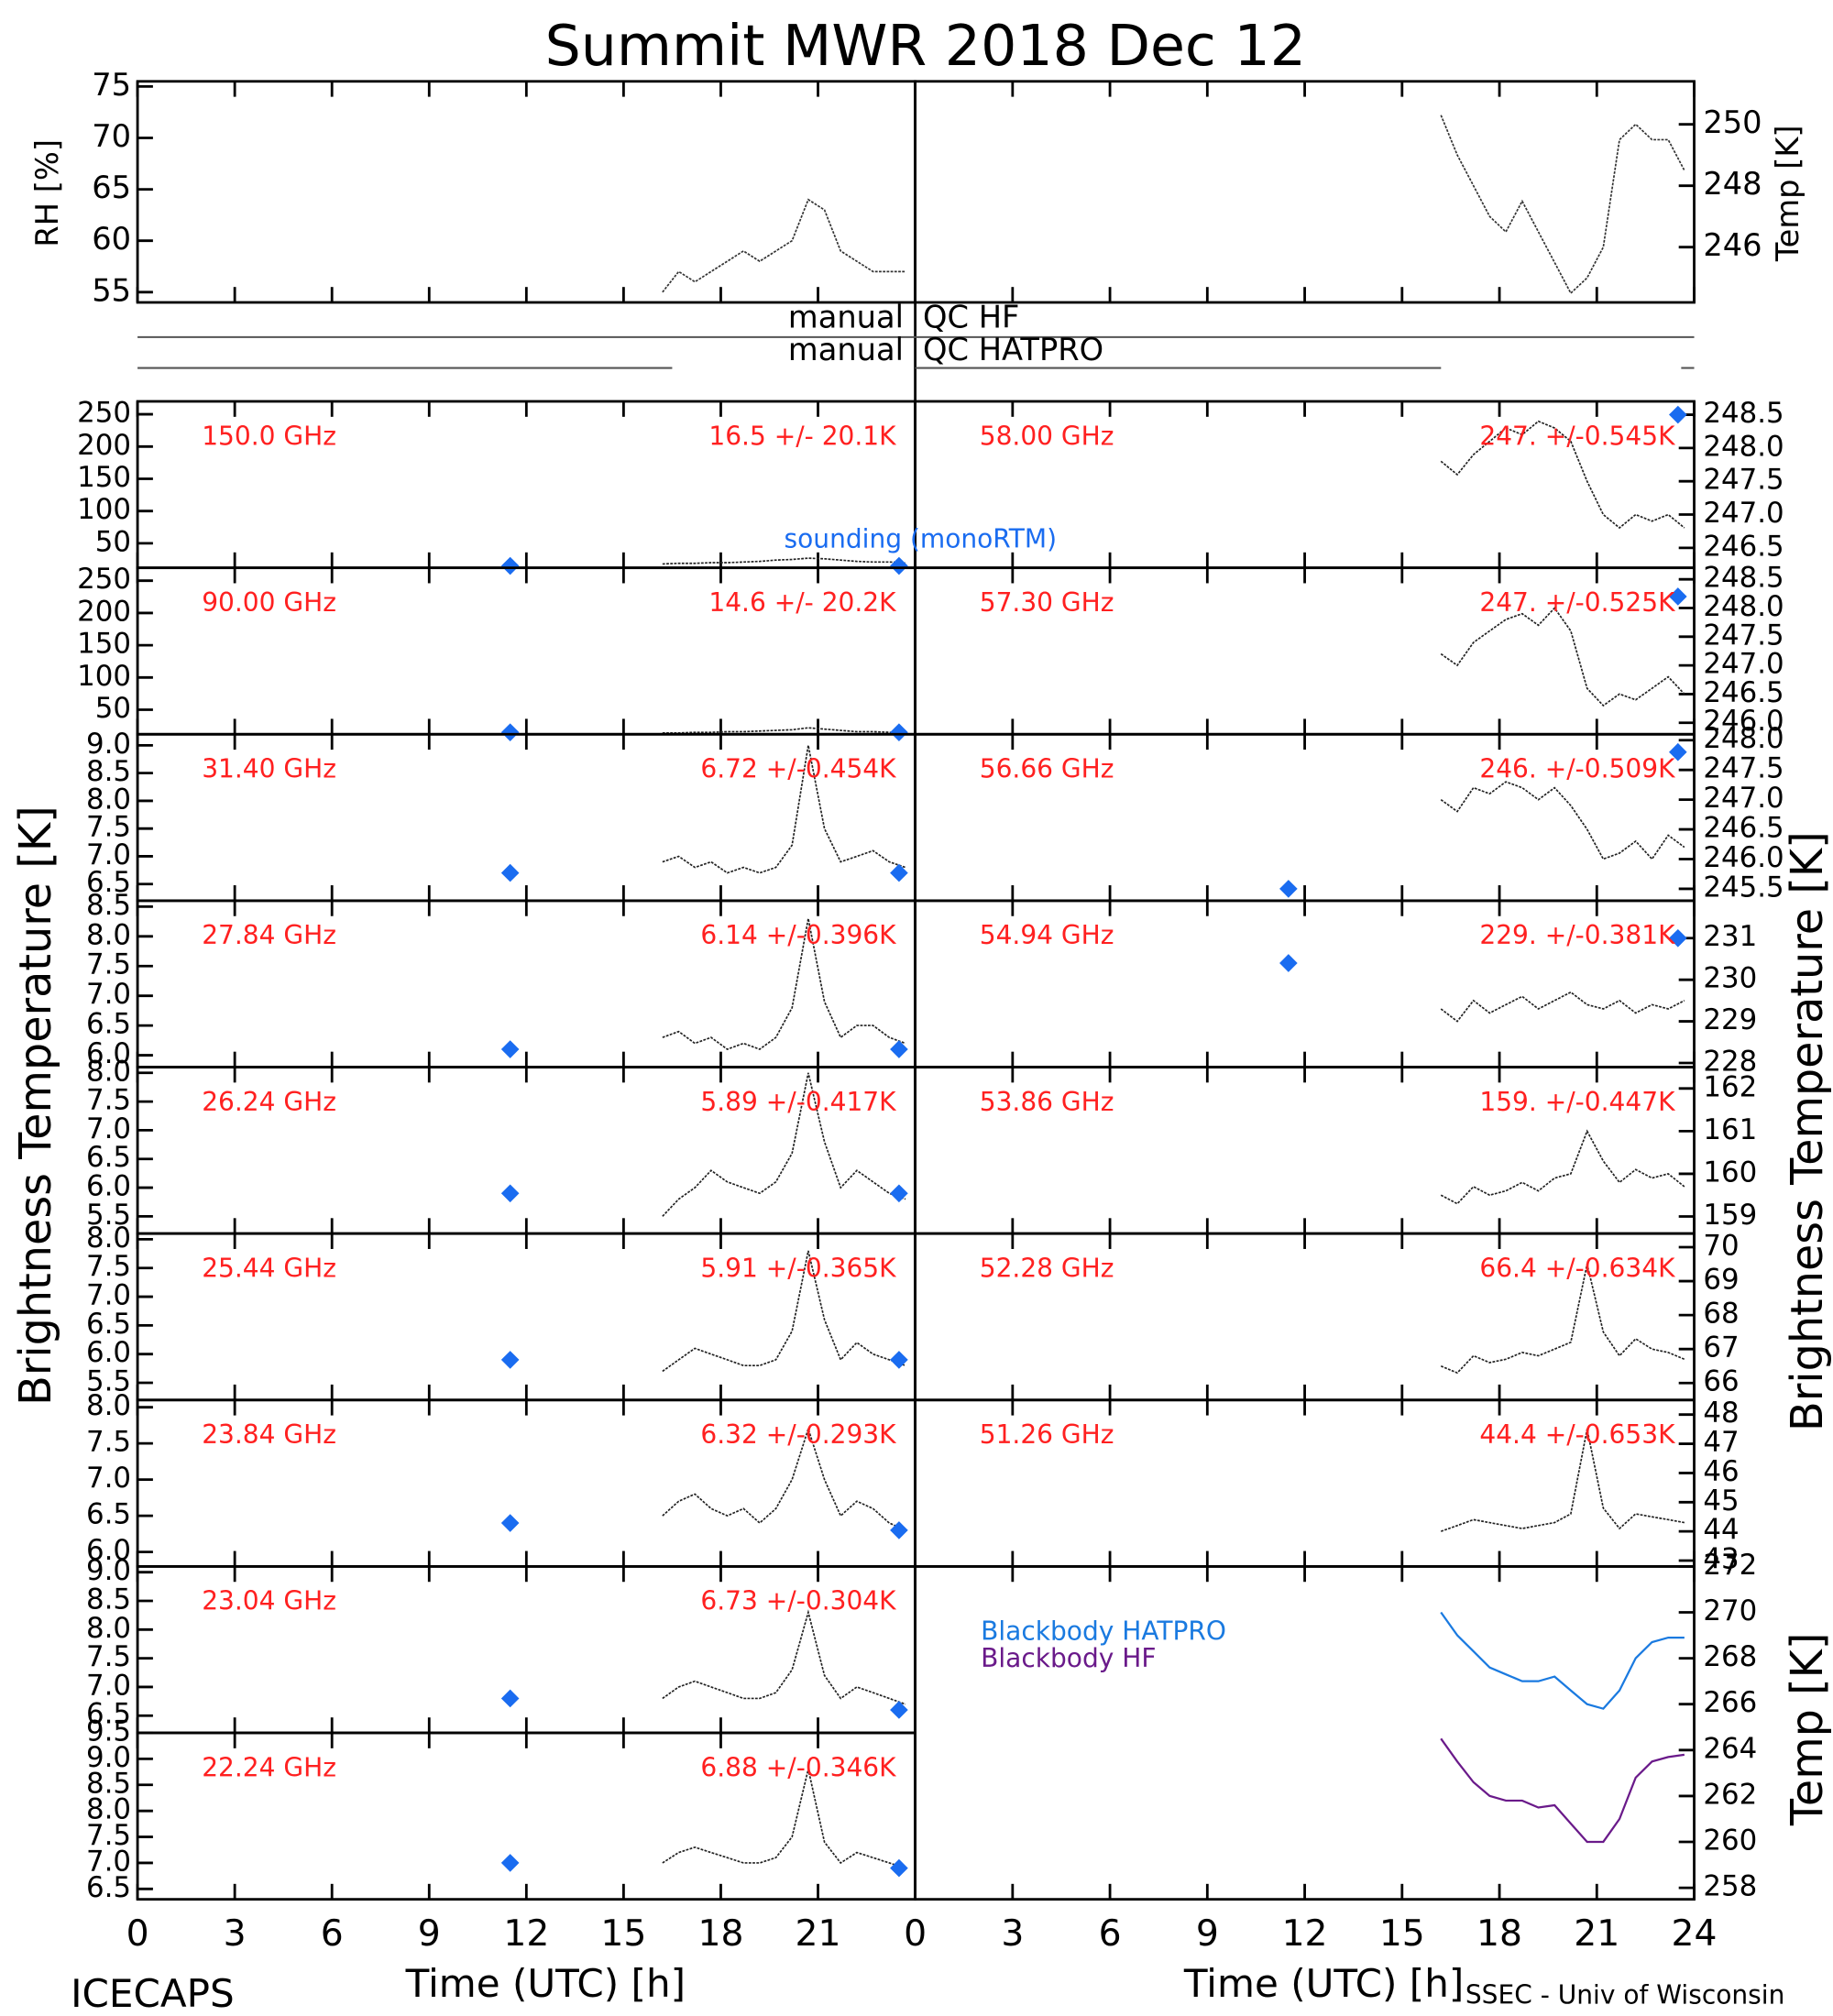 Image resolution: width=1833 pixels, height=2016 pixels. I want to click on y-tick-label: 246.5, so click(1743, 828).